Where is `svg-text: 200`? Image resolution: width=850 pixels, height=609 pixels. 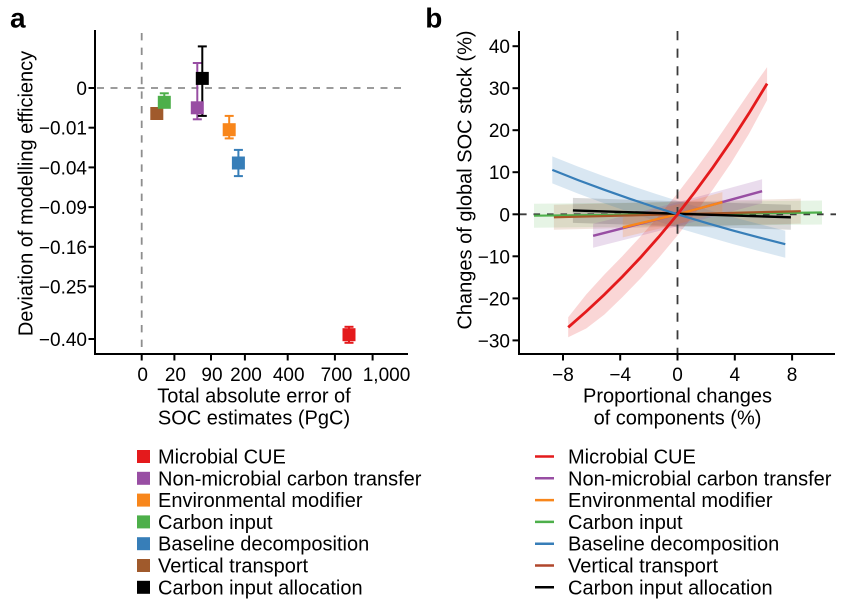 svg-text: 200 is located at coordinates (246, 375).